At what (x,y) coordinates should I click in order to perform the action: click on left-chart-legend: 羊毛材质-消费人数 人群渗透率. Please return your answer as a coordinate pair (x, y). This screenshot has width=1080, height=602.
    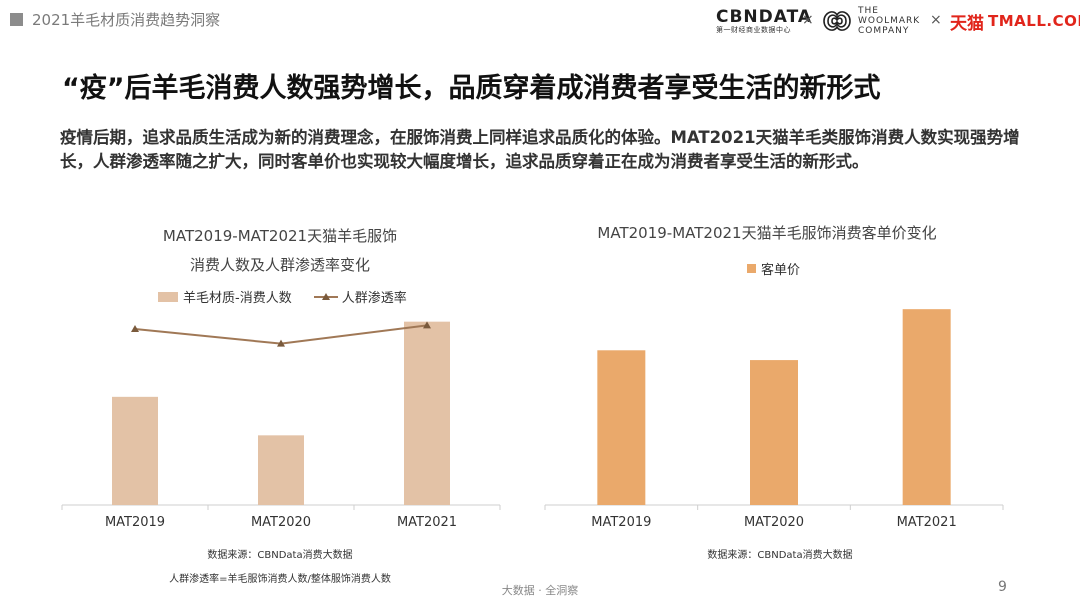
    Looking at the image, I should click on (282, 296).